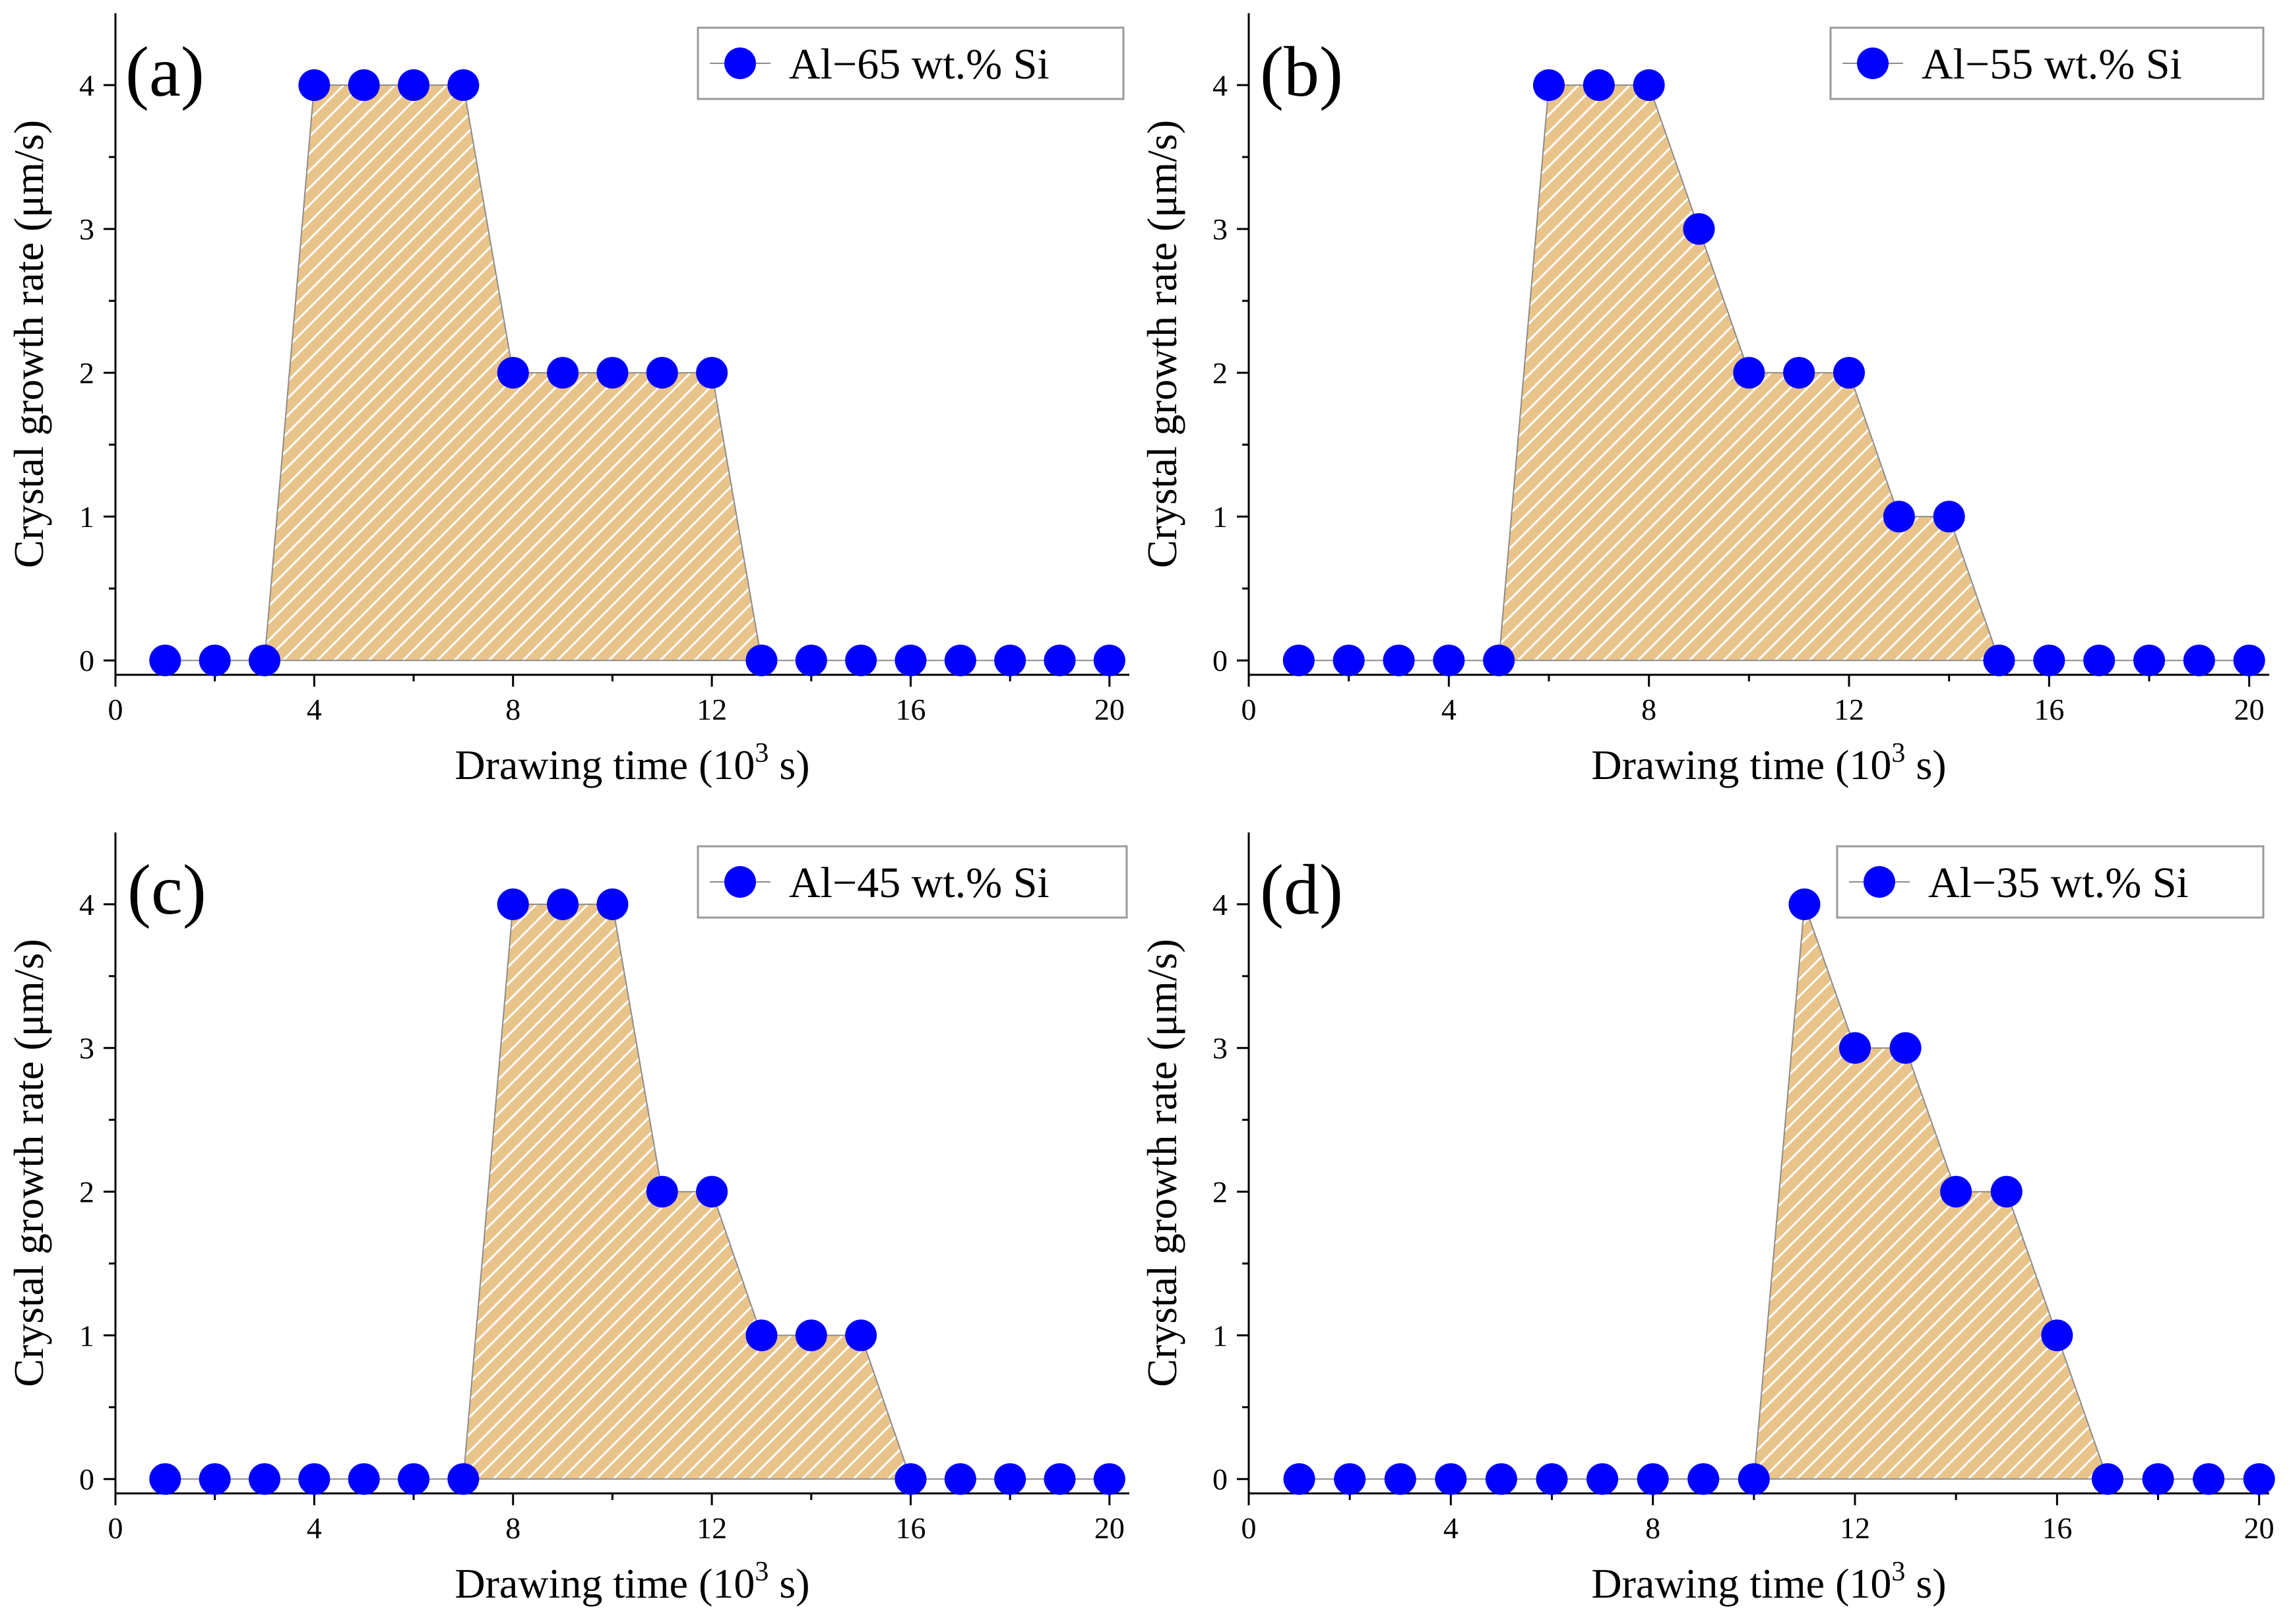  I want to click on legend-label: Al−45 wt.% Si, so click(919, 883).